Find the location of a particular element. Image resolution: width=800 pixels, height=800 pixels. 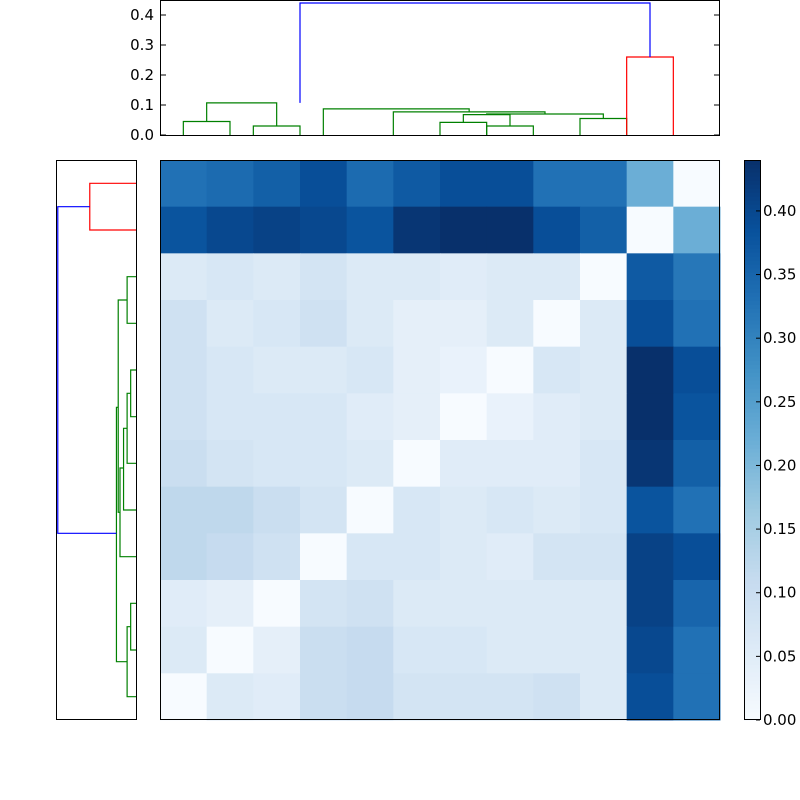

heatmap-cell-r4-c5 is located at coordinates (417, 370).